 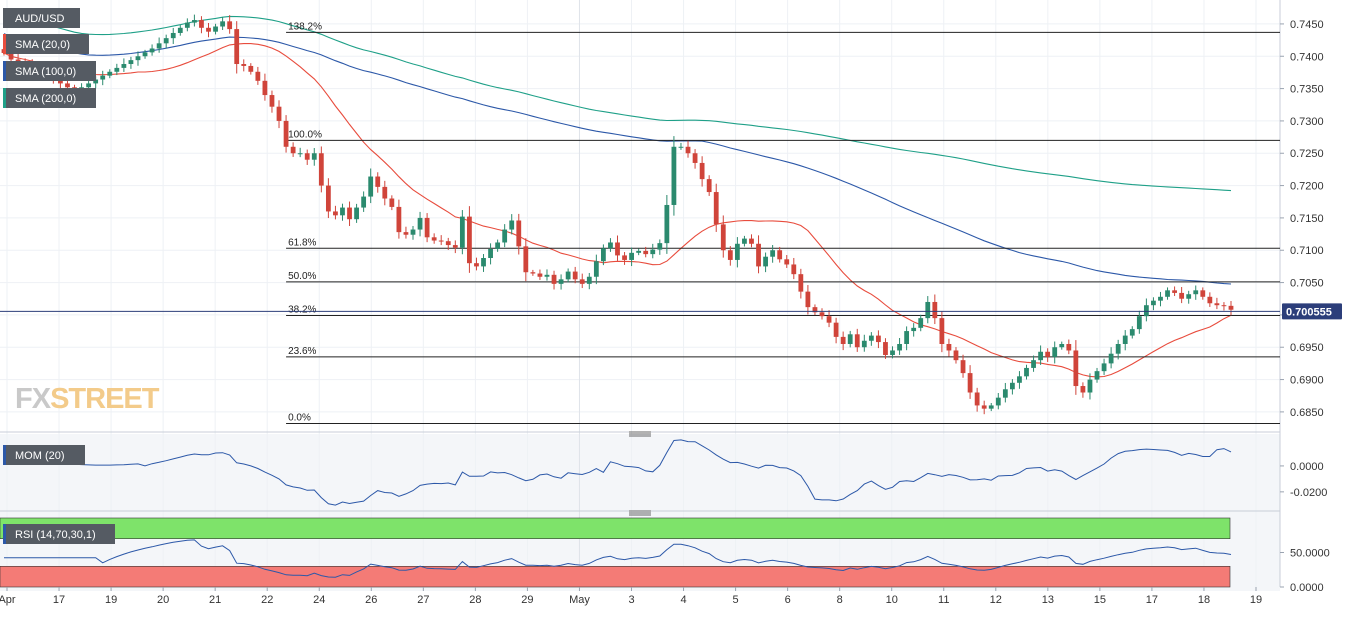 What do you see at coordinates (302, 276) in the screenshot?
I see `fib-label: 50.0%` at bounding box center [302, 276].